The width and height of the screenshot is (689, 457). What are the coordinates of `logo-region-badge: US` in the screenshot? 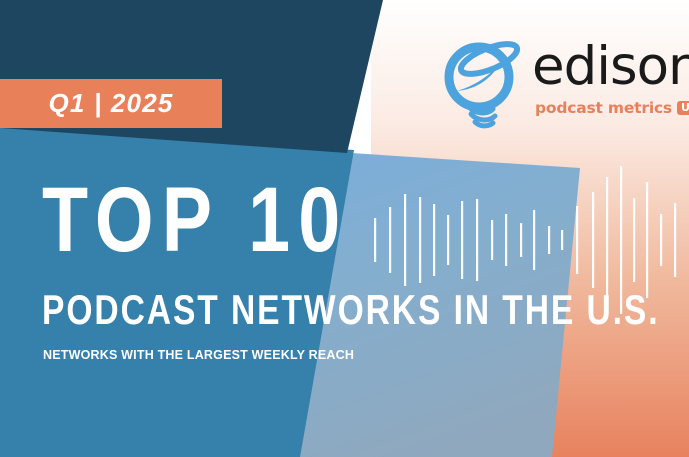 It's located at (682, 108).